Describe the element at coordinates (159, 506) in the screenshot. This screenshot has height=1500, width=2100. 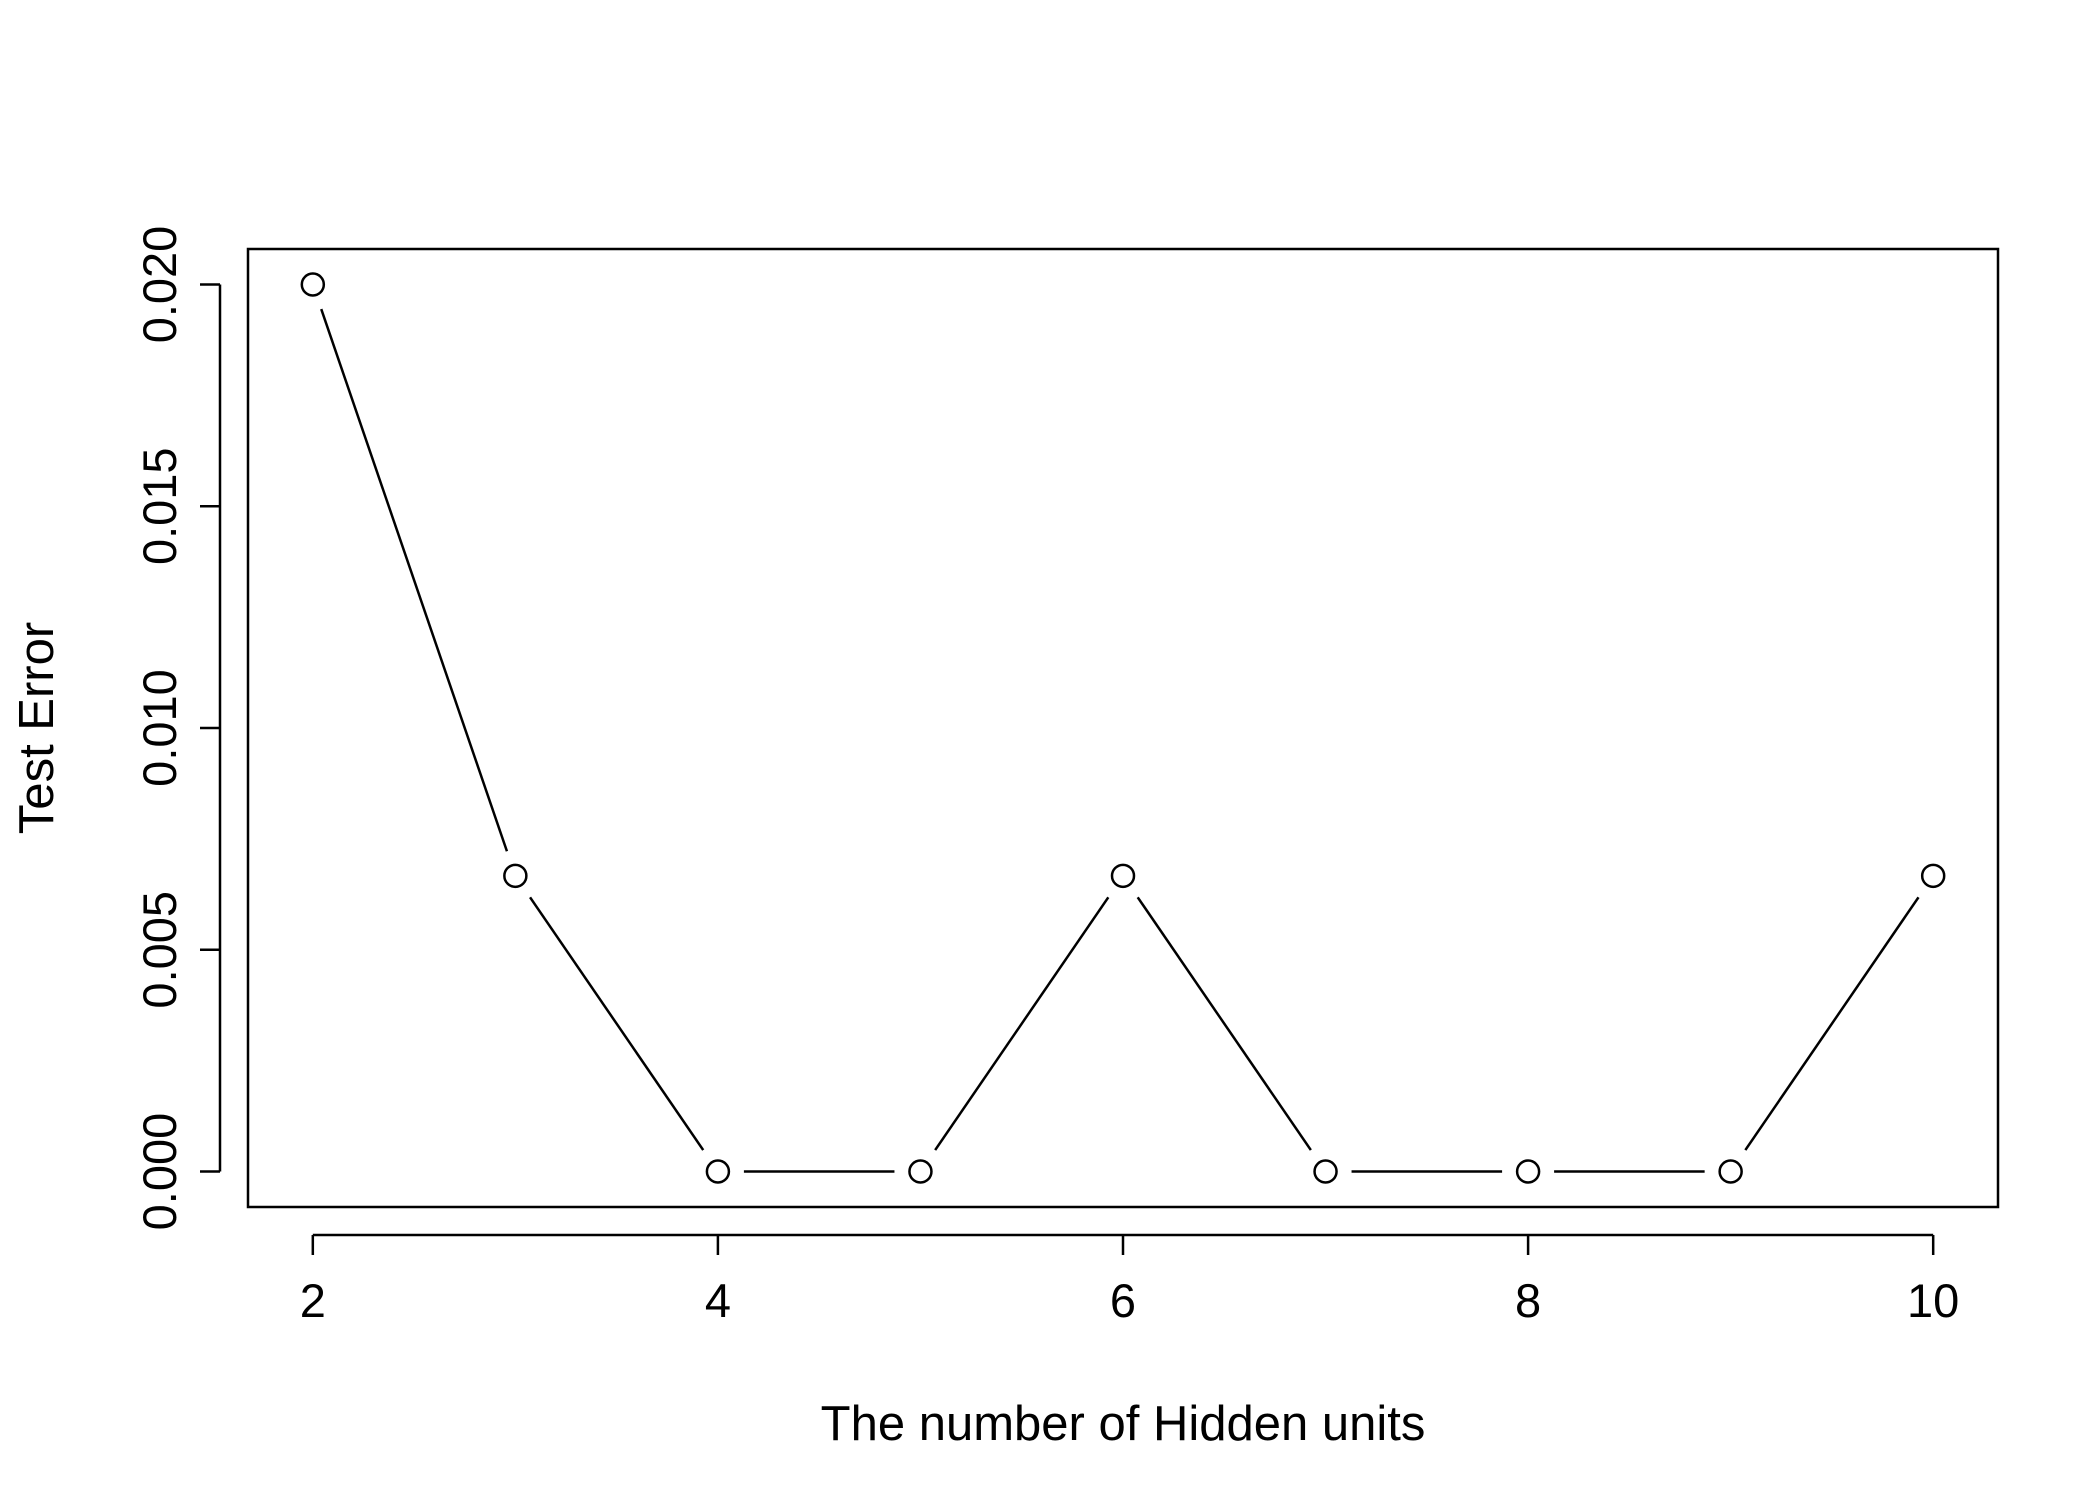
I see `y-tick-label: 0.015` at that location.